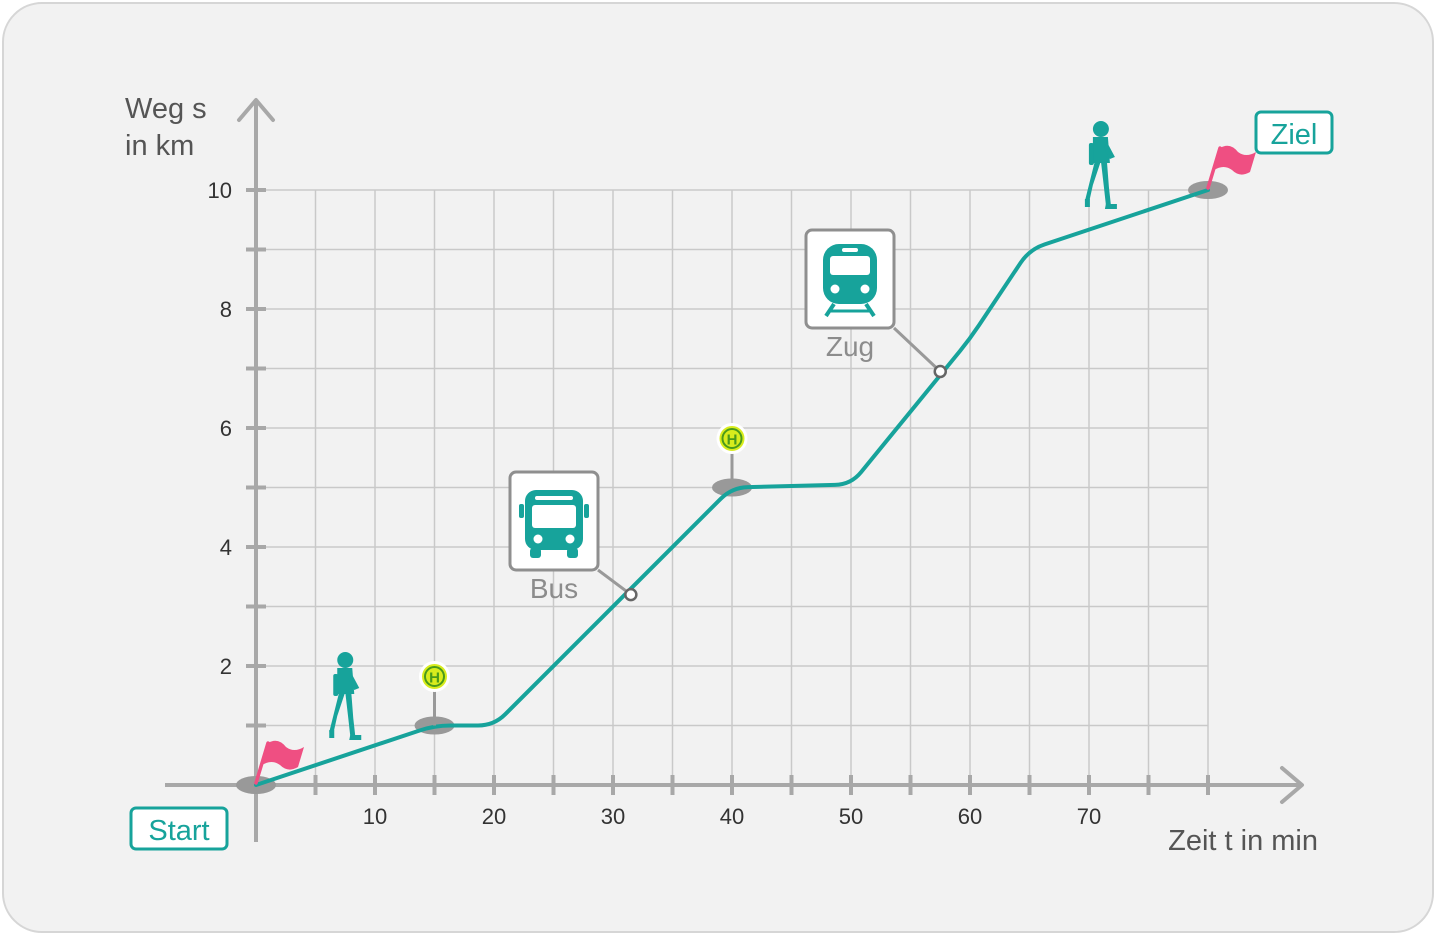 This screenshot has width=1440, height=939. Describe the element at coordinates (226, 309) in the screenshot. I see `y-tick-label-8: 8` at that location.